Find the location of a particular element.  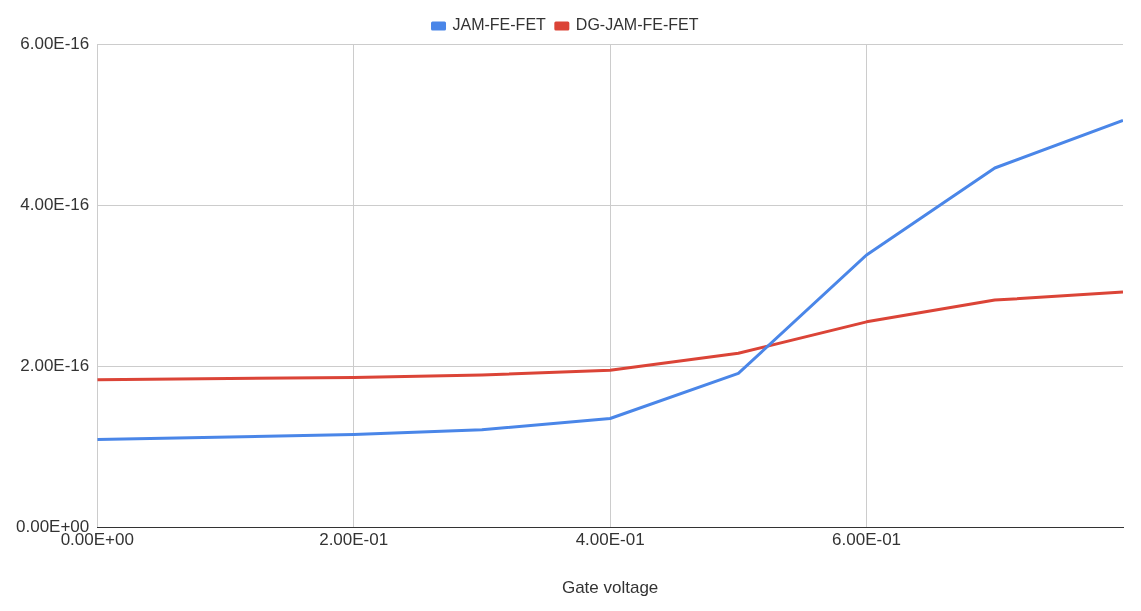

x-tick-label: 6.00E-01 is located at coordinates (867, 540).